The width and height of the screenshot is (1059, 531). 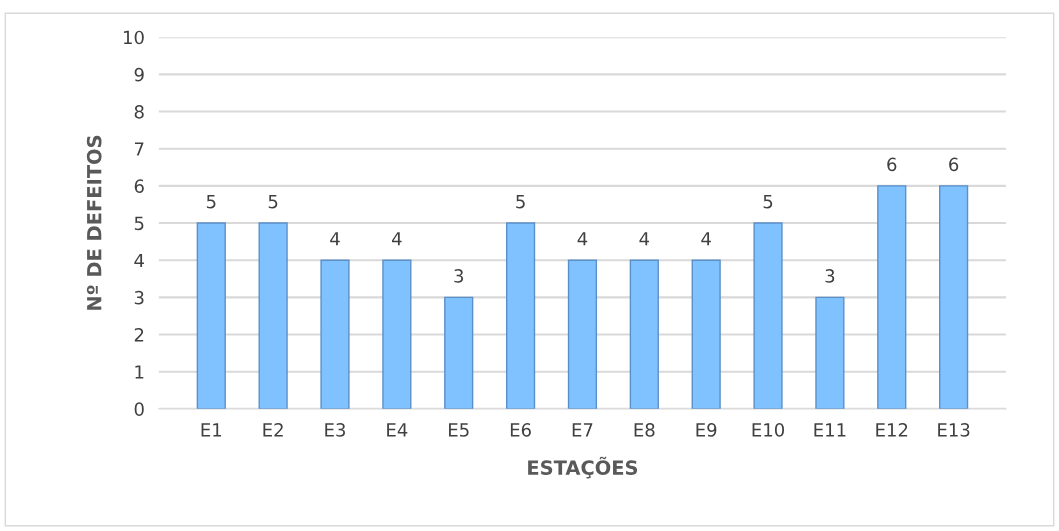 I want to click on x-tick-label: E2, so click(x=273, y=430).